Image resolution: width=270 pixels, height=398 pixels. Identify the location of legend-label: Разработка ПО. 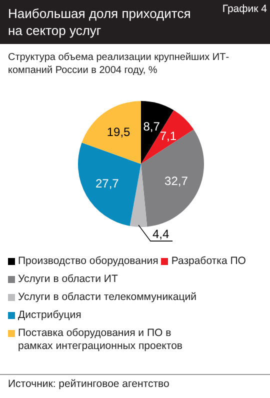
(208, 261).